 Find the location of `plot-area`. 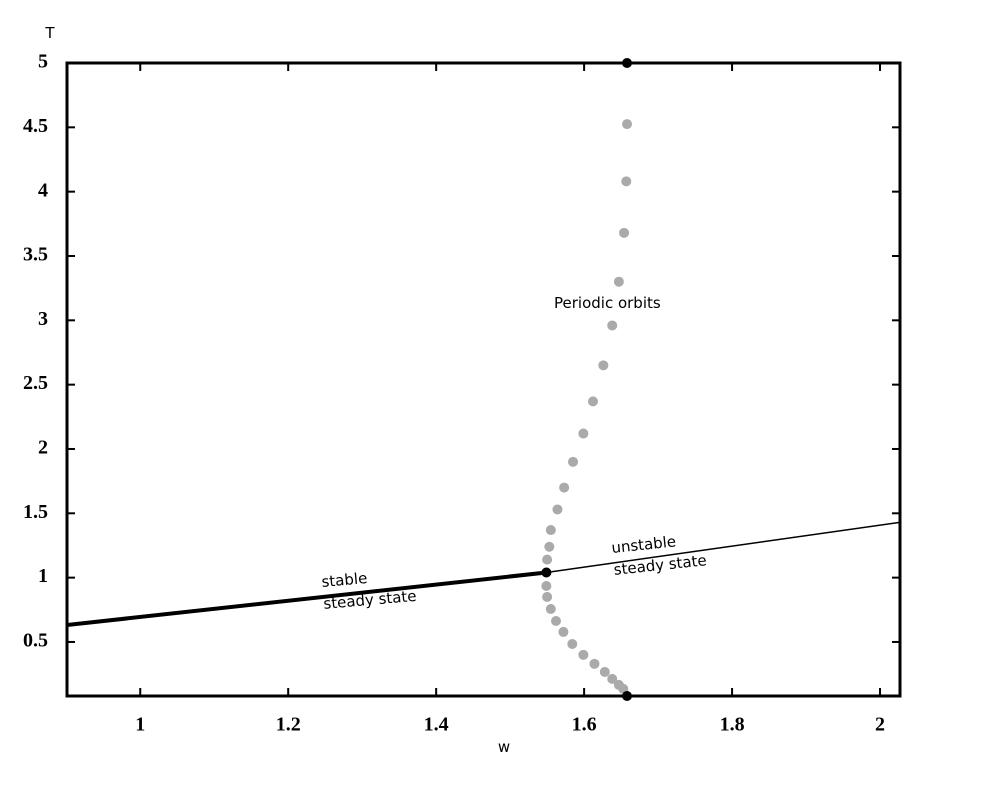

plot-area is located at coordinates (483, 574).